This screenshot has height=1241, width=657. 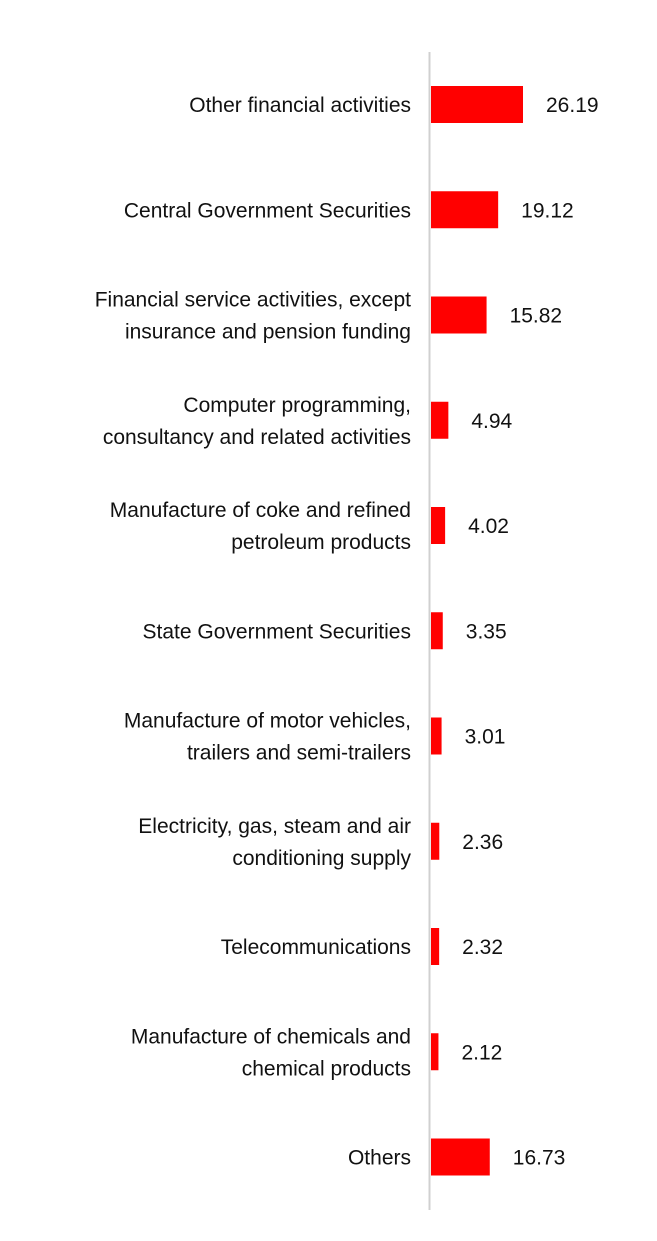 What do you see at coordinates (488, 526) in the screenshot?
I see `data-label: 4.02` at bounding box center [488, 526].